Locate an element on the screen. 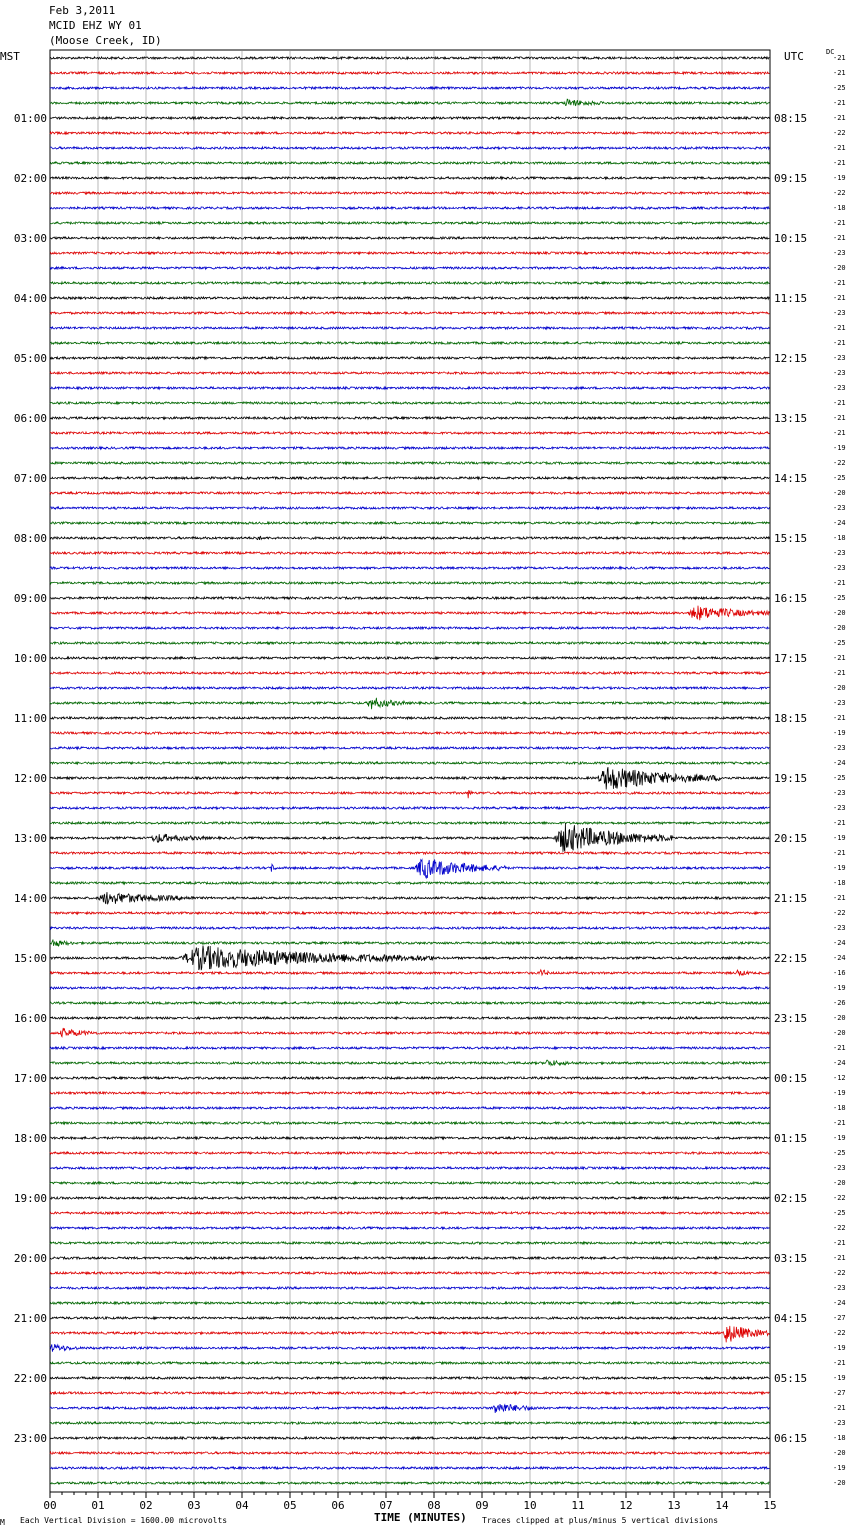 The image size is (850, 1534). dc-offset-label: -26 is located at coordinates (839, 1003).